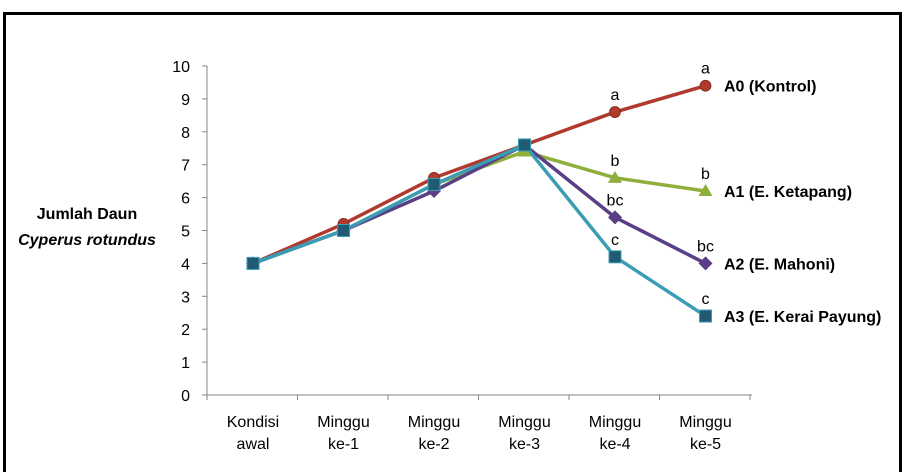 This screenshot has height=472, width=905. Describe the element at coordinates (802, 317) in the screenshot. I see `series-label: A3 (E. Kerai Payung)` at that location.